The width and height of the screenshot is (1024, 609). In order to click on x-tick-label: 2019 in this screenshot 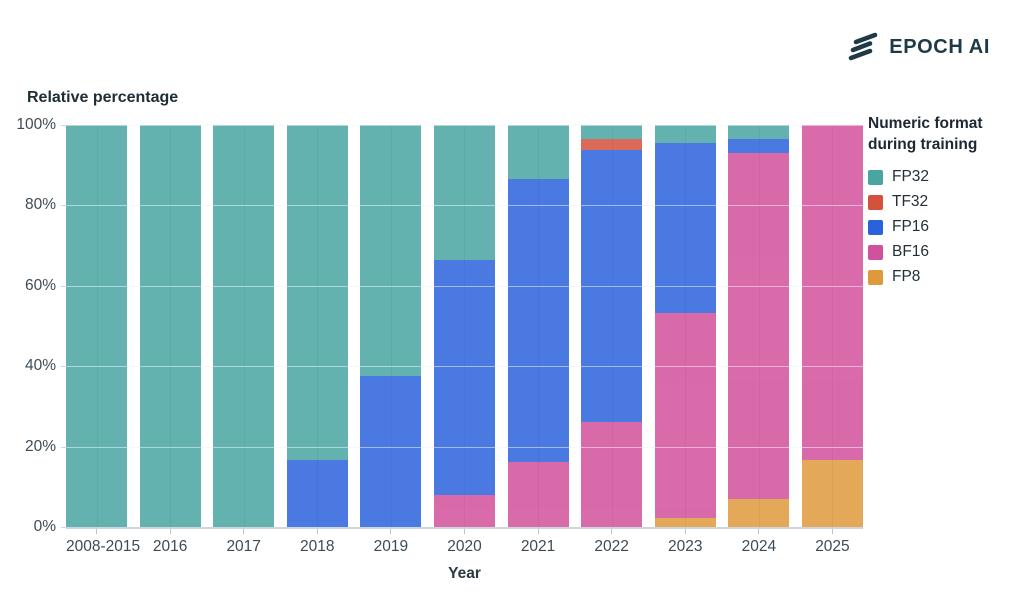, I will do `click(391, 546)`.